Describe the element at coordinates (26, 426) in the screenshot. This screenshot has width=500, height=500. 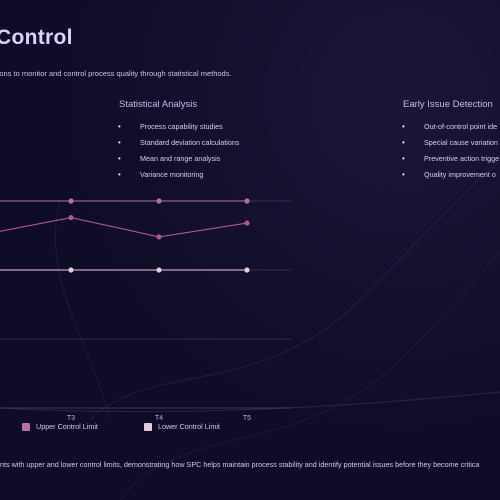
I see `legend-swatch-upper` at that location.